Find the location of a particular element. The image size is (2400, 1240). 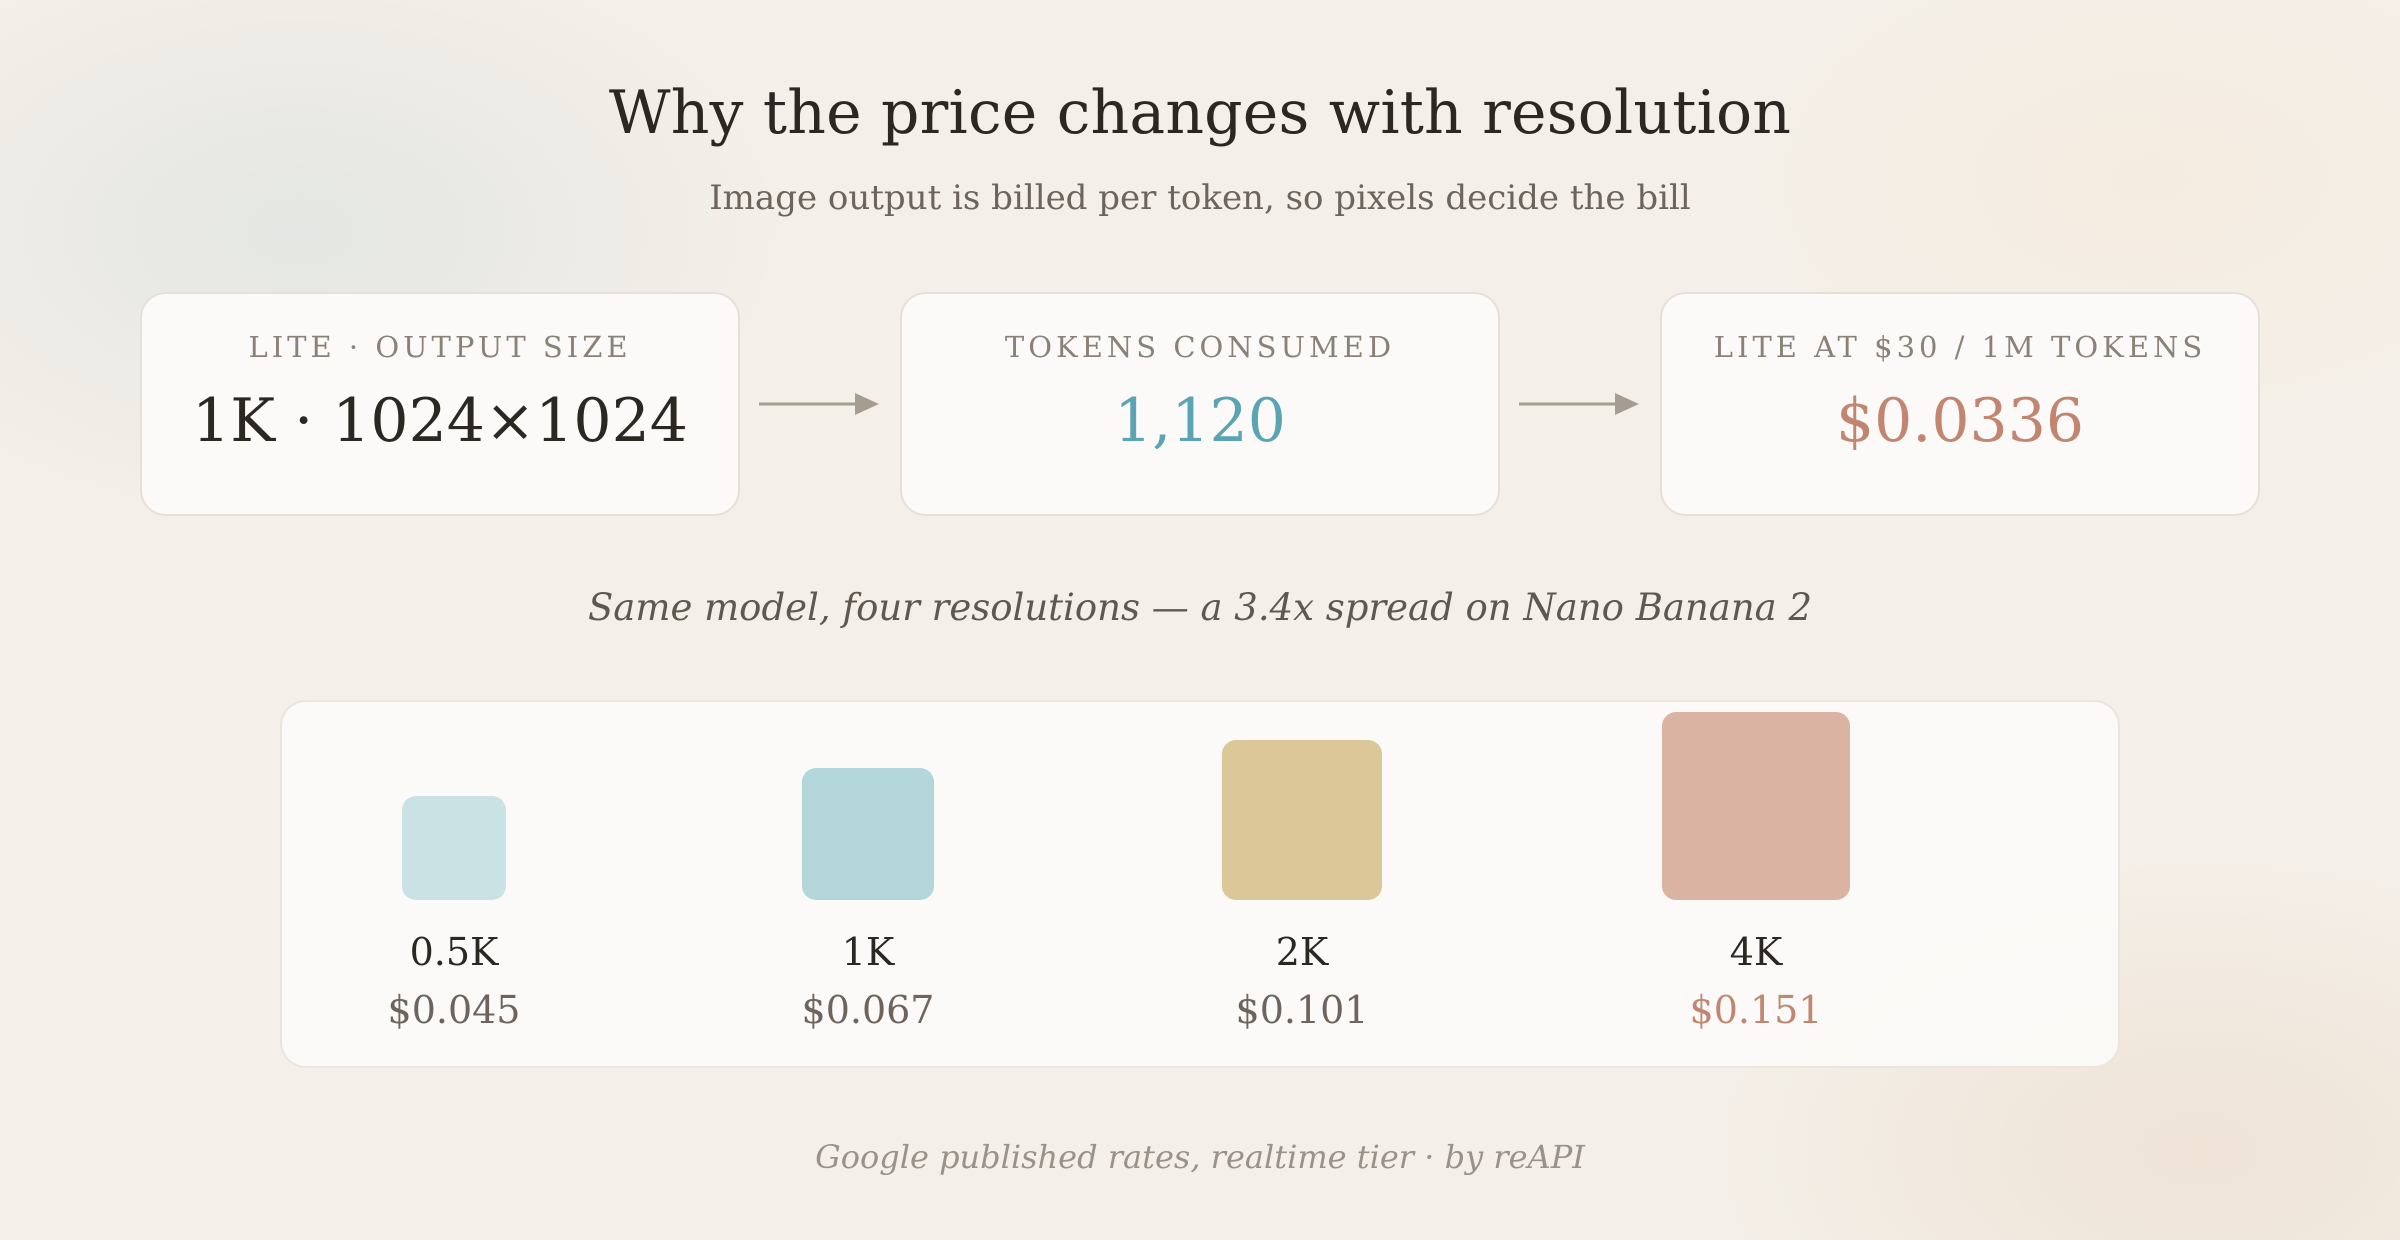

flow-card-label: TOKENS CONSUMED is located at coordinates (1200, 347).